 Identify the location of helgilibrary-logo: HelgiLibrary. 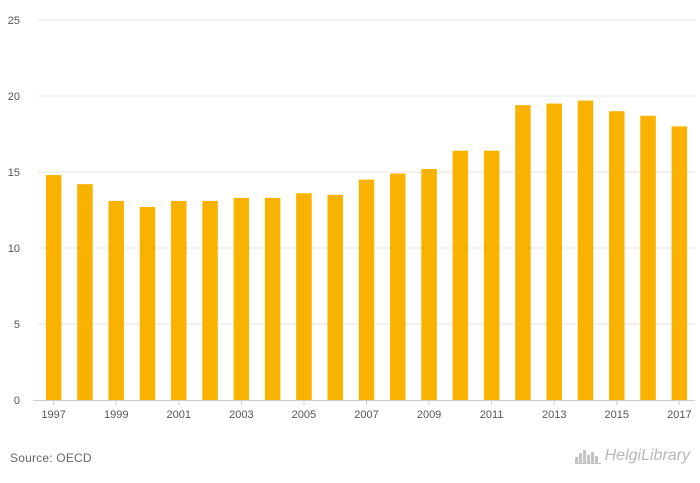
(632, 456).